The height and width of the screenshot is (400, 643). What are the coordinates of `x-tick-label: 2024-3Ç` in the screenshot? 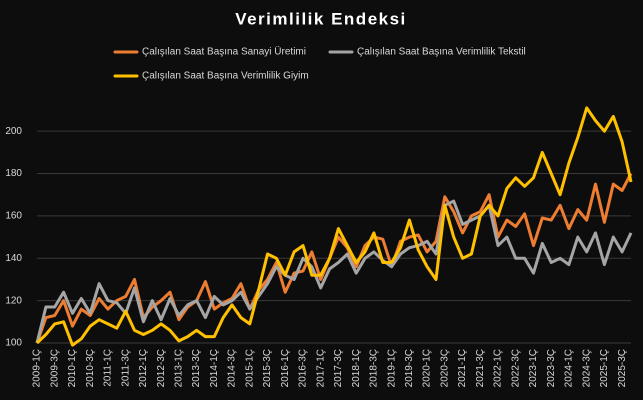 It's located at (586, 368).